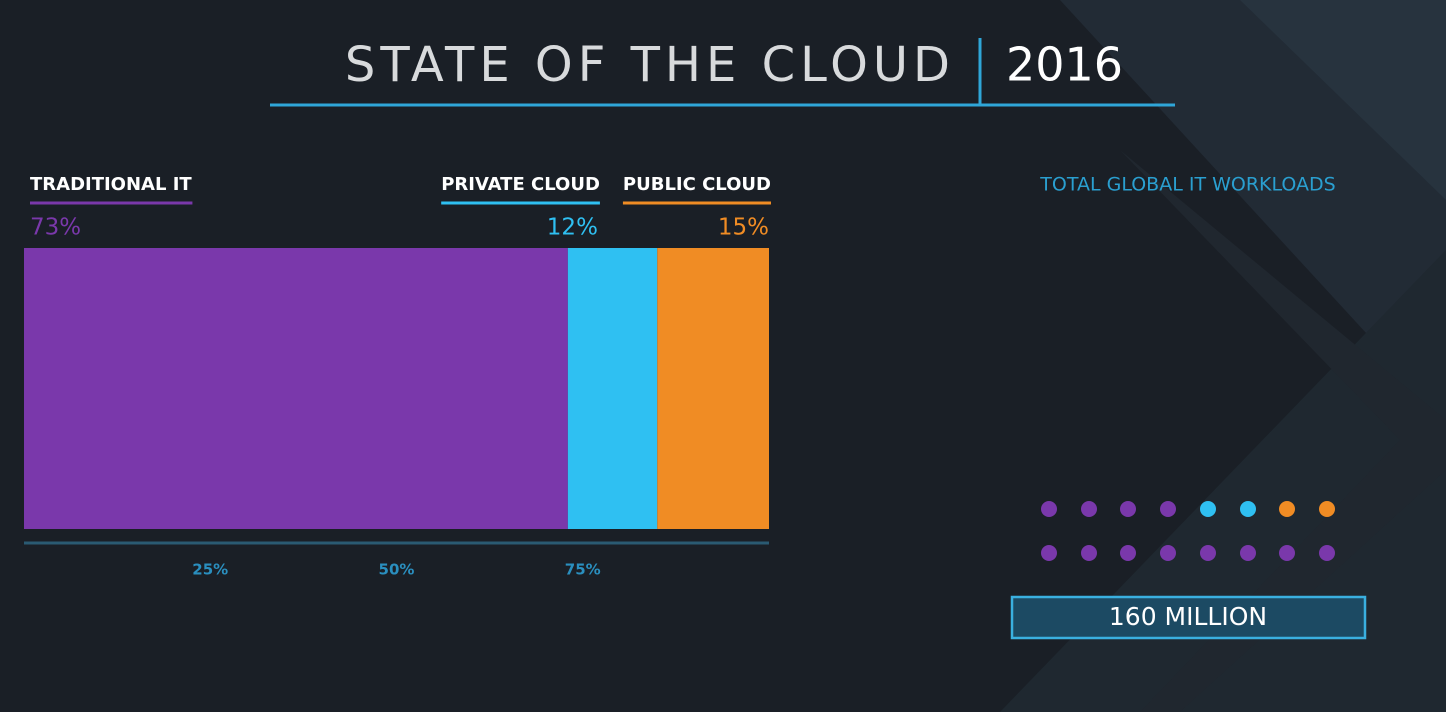 Image resolution: width=1446 pixels, height=712 pixels. I want to click on total-value: 160 MILLION, so click(1188, 616).